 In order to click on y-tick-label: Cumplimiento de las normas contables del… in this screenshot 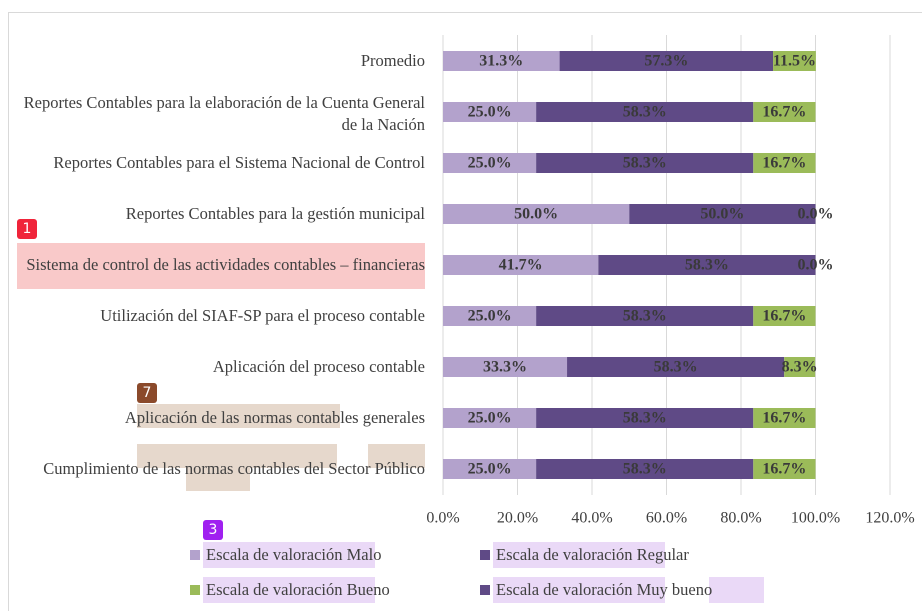, I will do `click(234, 468)`.